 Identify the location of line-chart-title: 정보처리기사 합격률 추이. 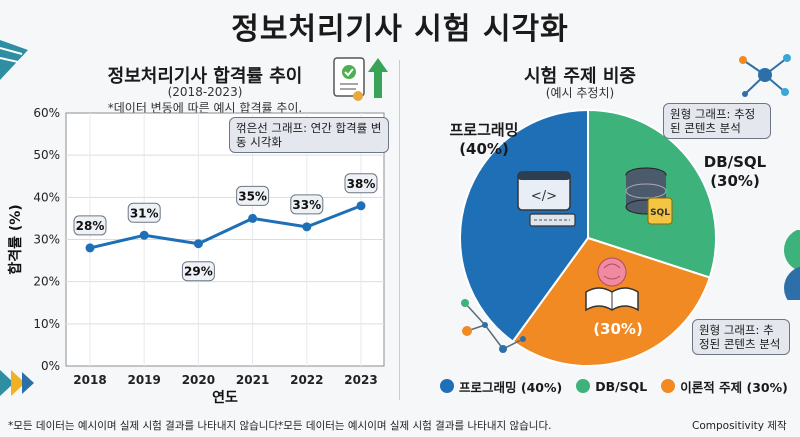
(205, 76).